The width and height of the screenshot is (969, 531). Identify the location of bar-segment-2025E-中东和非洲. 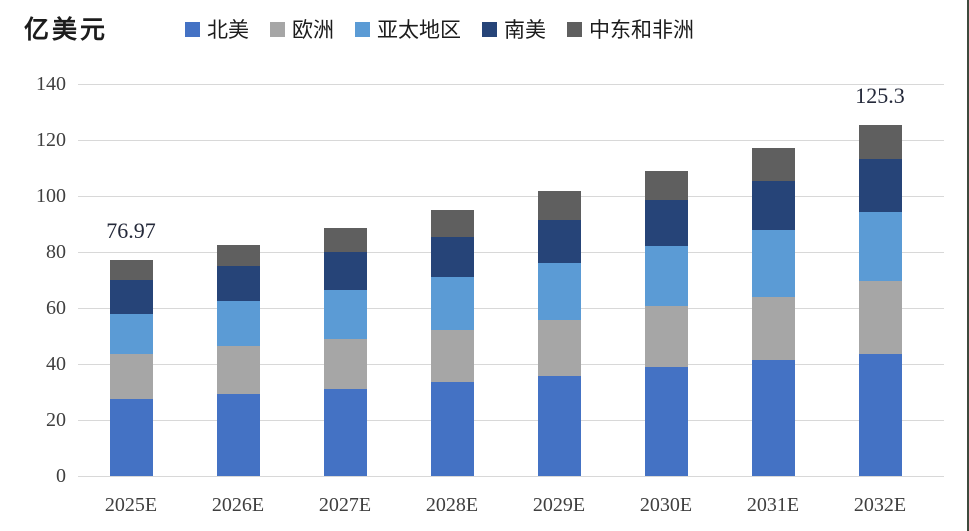
(131, 270).